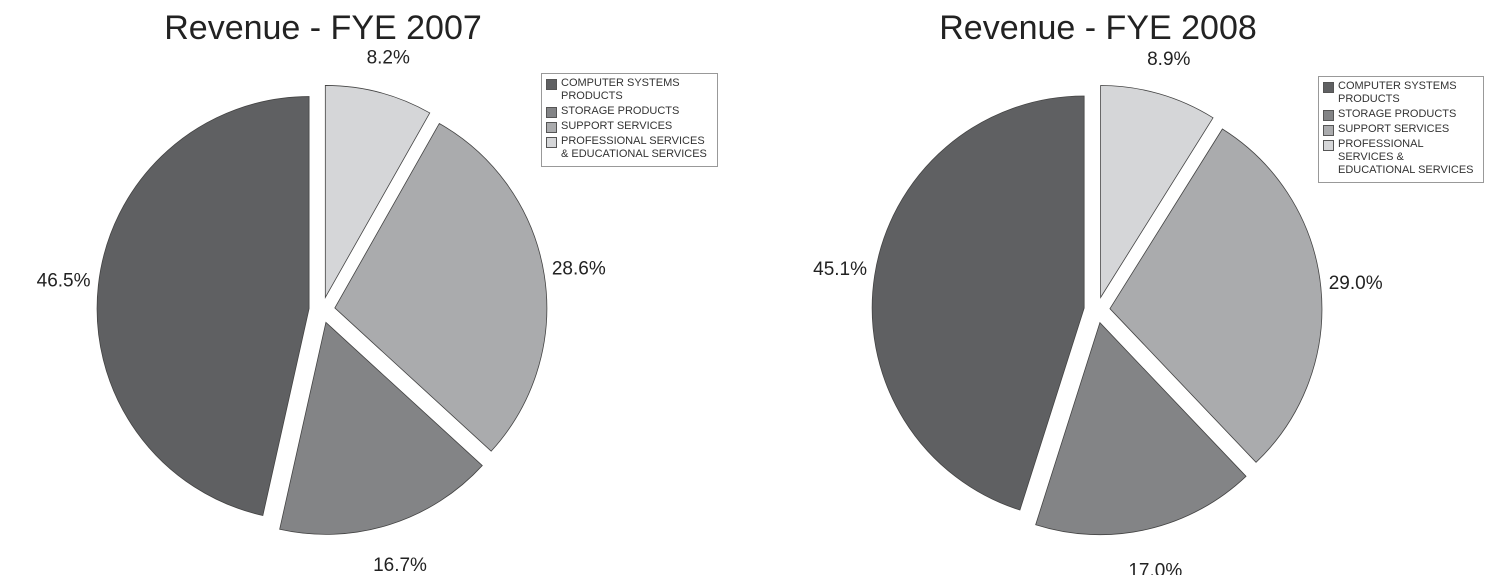  Describe the element at coordinates (840, 269) in the screenshot. I see `data-label: 45.1%` at that location.